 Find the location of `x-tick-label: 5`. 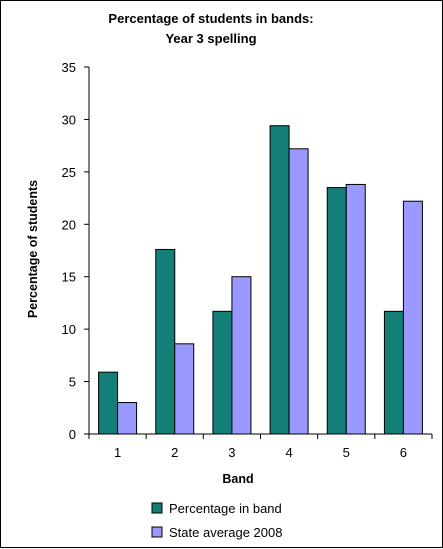

x-tick-label: 5 is located at coordinates (346, 452).